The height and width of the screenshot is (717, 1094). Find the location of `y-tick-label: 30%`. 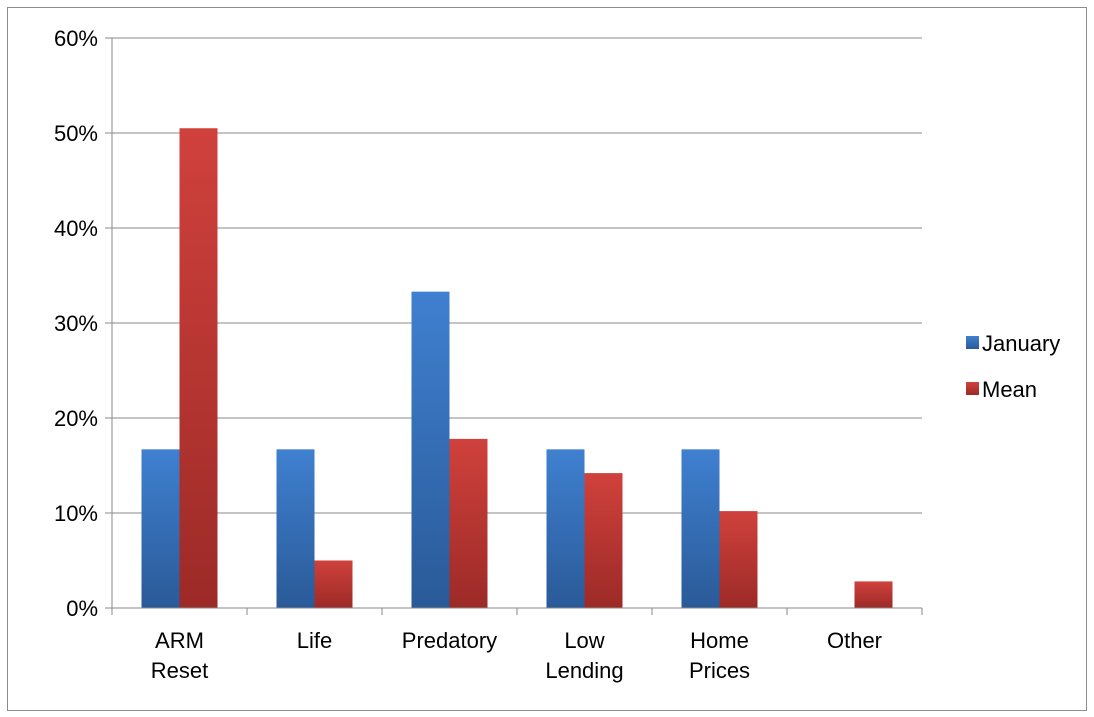

y-tick-label: 30% is located at coordinates (76, 323).